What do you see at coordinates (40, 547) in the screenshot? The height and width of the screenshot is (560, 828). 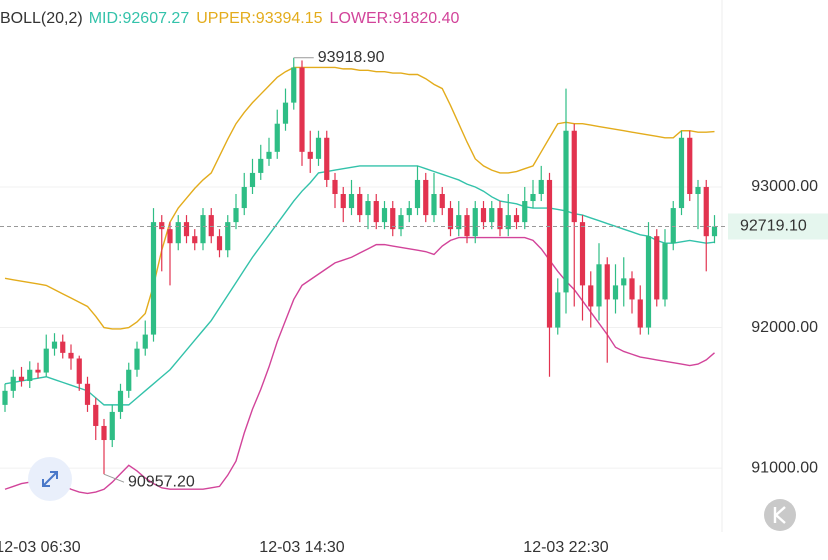 I see `x-tick-label: 12-03 06:30` at bounding box center [40, 547].